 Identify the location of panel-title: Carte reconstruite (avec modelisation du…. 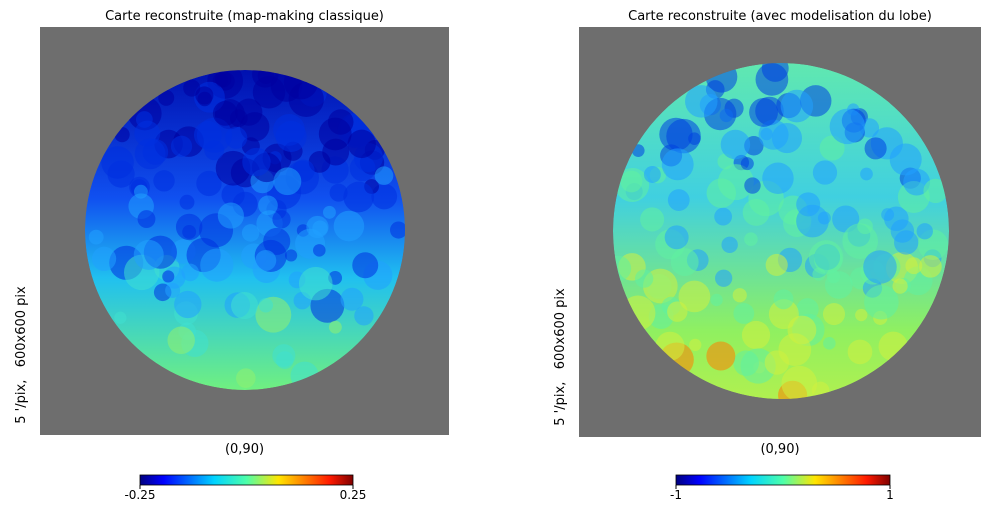
(780, 16).